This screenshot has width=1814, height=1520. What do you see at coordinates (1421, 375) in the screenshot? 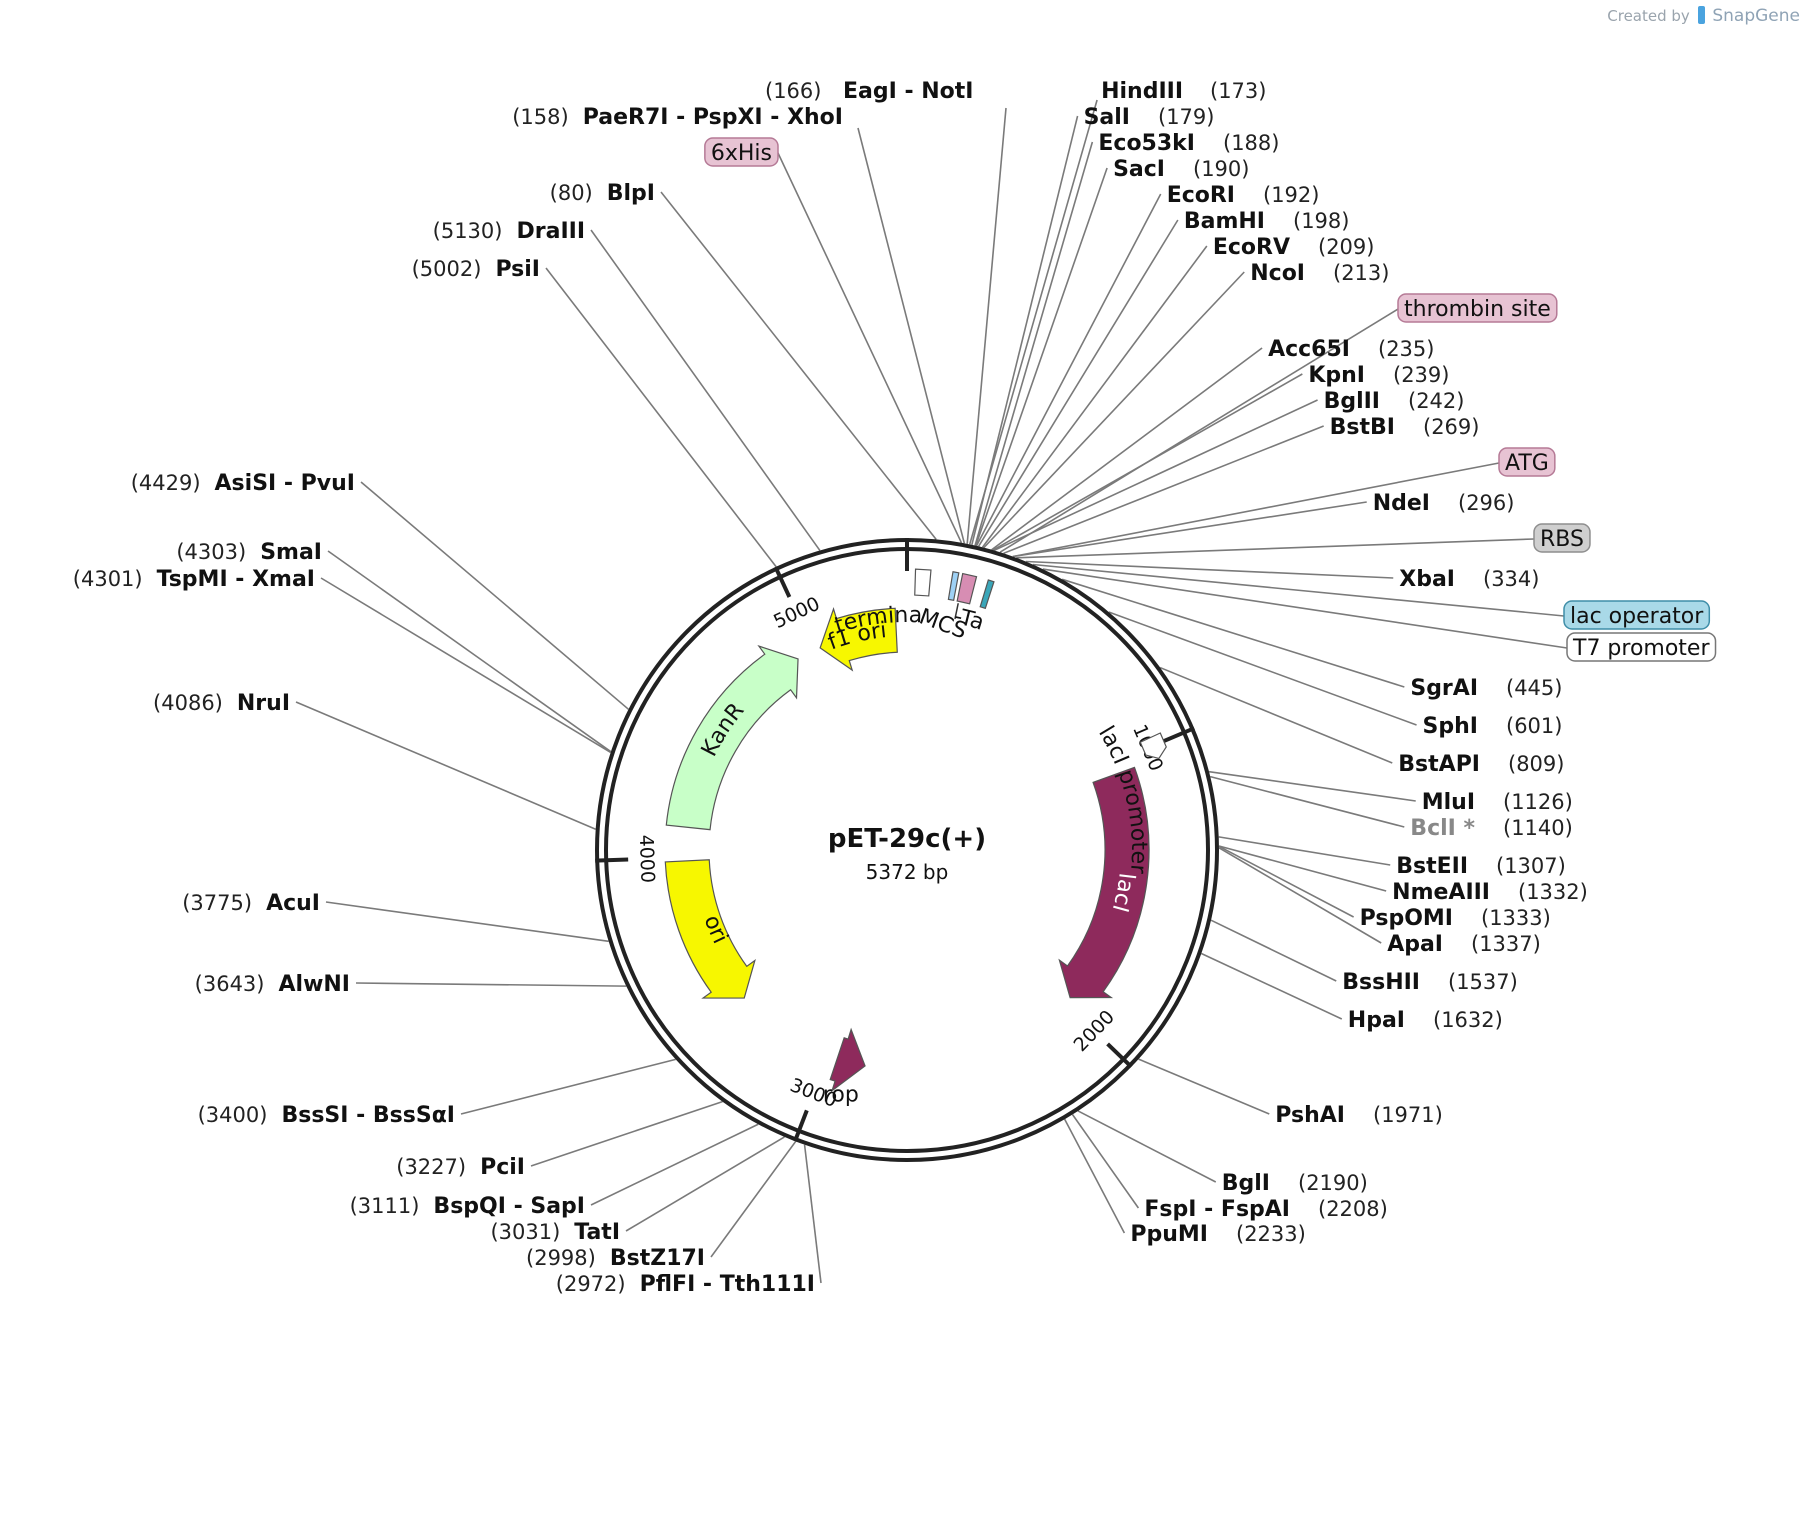
I see `enzyme-coord: (239)` at bounding box center [1421, 375].